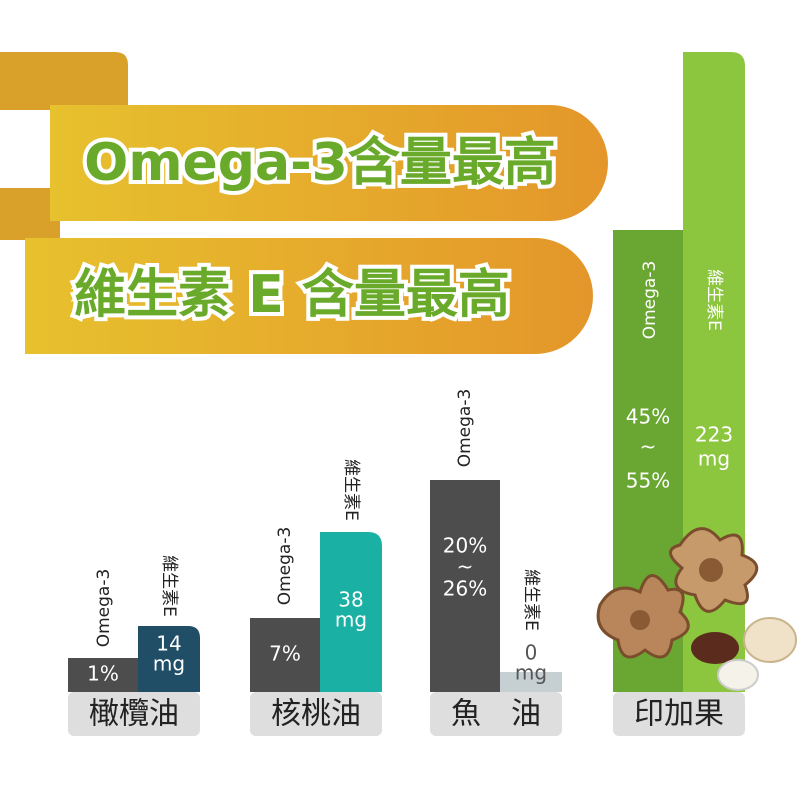 The height and width of the screenshot is (800, 800). I want to click on value: 223, so click(714, 435).